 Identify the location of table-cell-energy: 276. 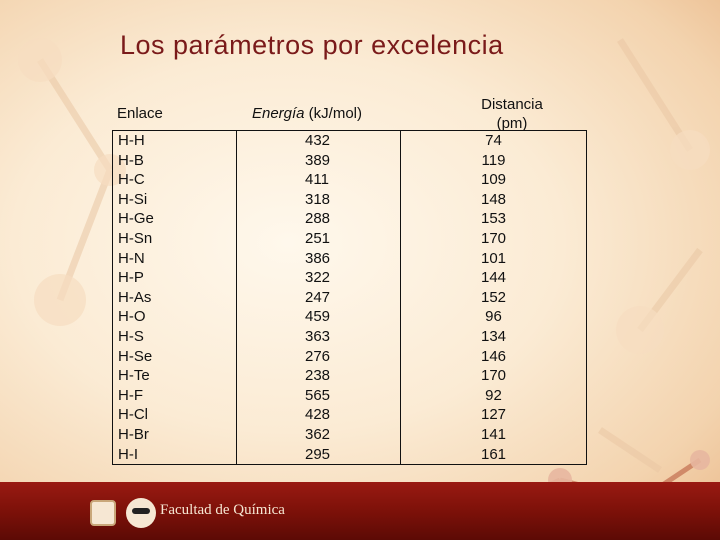
(318, 356).